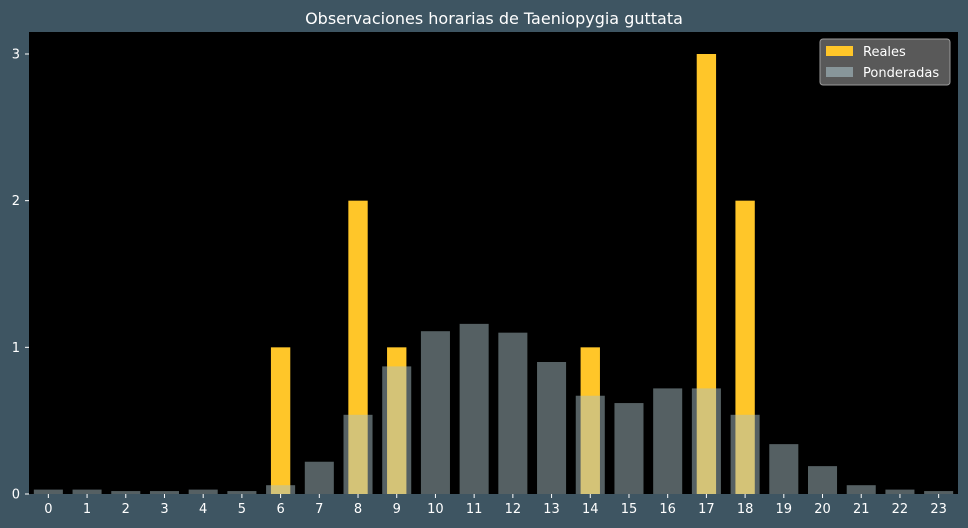 The width and height of the screenshot is (968, 528). Describe the element at coordinates (745, 509) in the screenshot. I see `x-tick-label-18: 18` at that location.